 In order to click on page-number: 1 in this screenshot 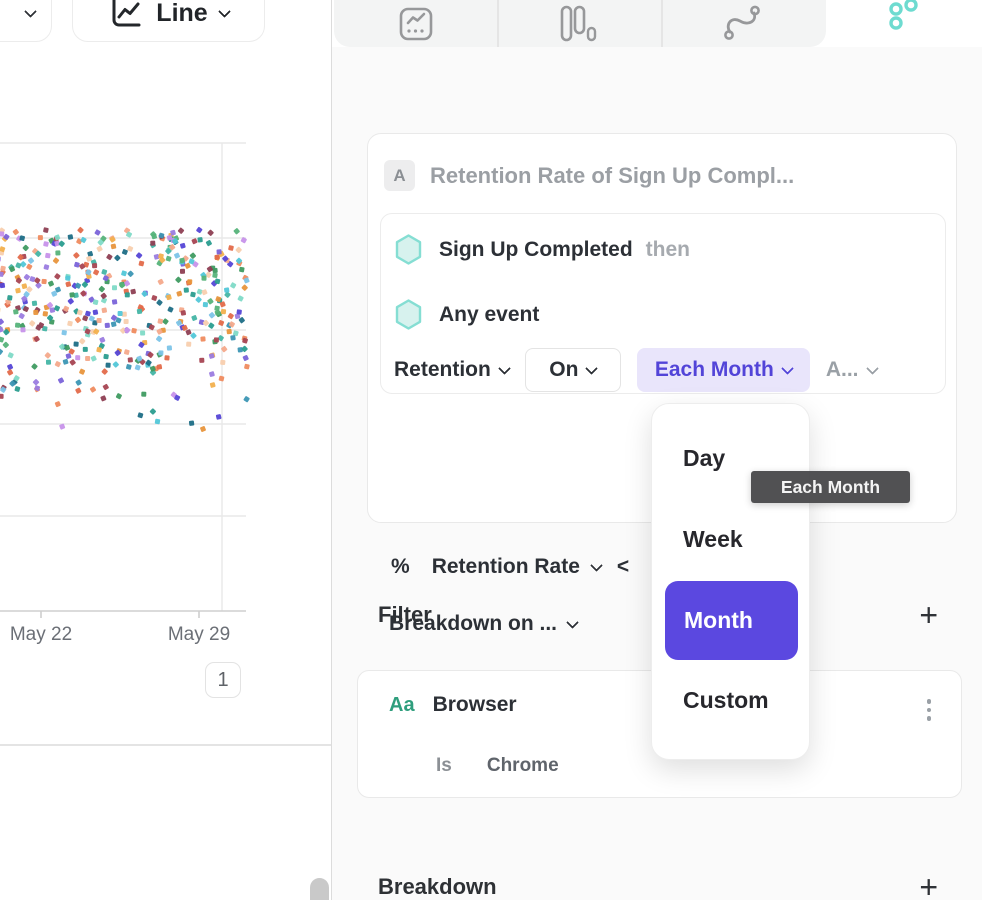, I will do `click(223, 679)`.